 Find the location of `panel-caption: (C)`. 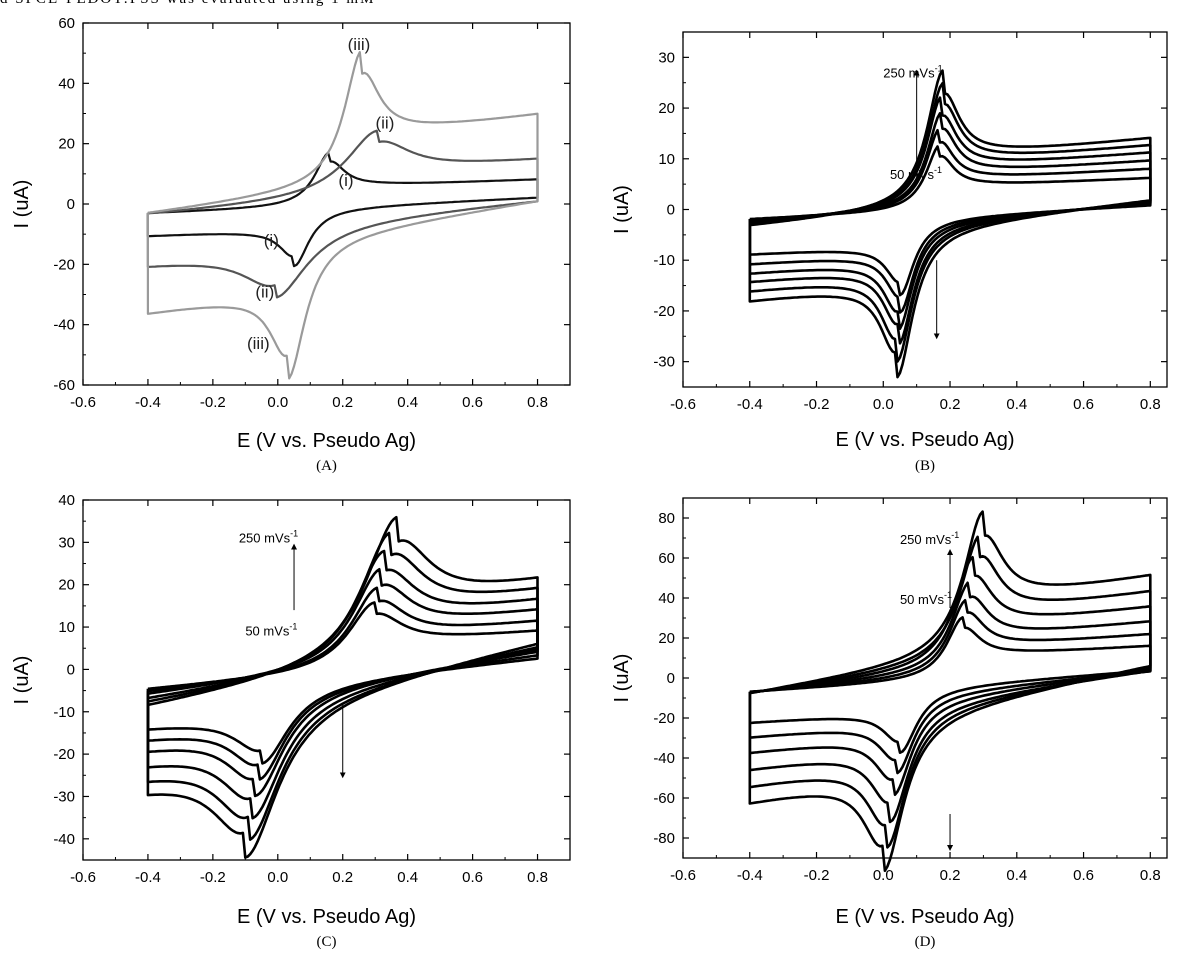

panel-caption: (C) is located at coordinates (327, 942).